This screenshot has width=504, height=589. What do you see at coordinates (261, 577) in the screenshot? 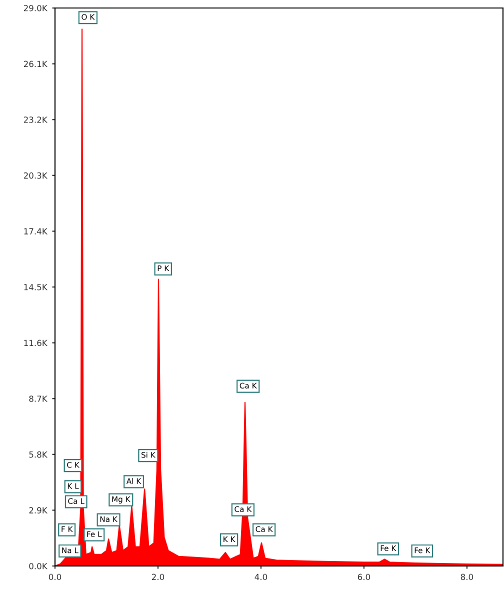
I see `x-tick-label: 4.0` at bounding box center [261, 577].